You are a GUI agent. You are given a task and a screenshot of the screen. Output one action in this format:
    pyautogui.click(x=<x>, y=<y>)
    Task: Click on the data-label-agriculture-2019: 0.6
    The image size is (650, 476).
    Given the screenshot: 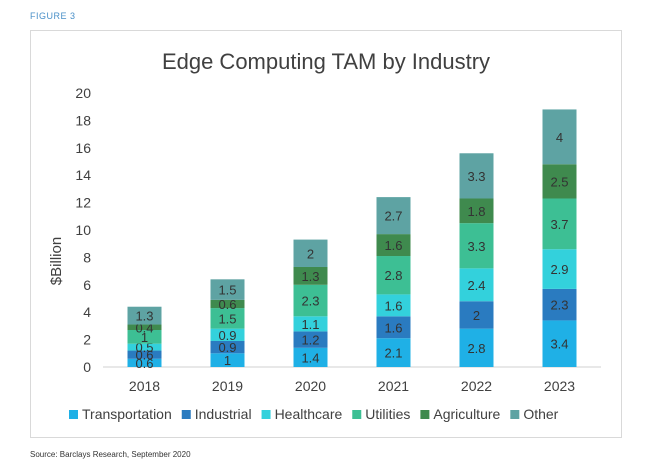 What is the action you would take?
    pyautogui.click(x=227, y=304)
    